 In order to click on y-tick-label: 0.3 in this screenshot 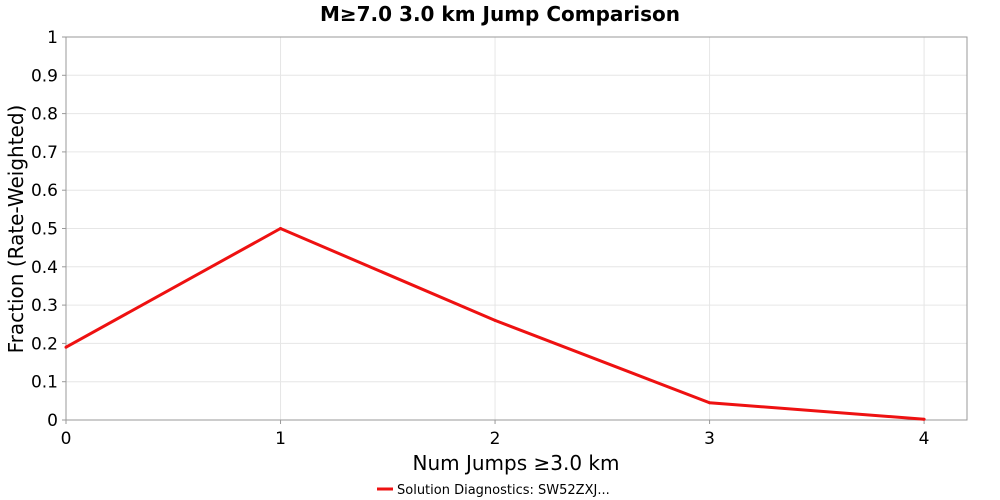, I will do `click(44, 306)`.